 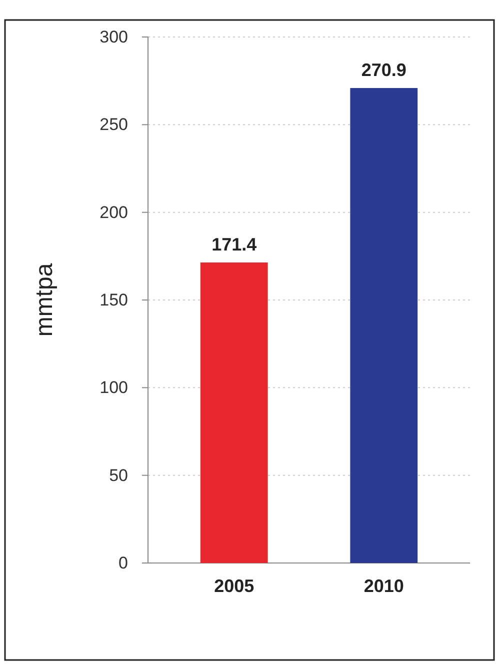 What do you see at coordinates (114, 36) in the screenshot?
I see `y-tick-label: 300` at bounding box center [114, 36].